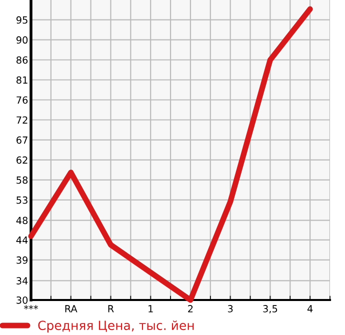 Image resolution: width=345 pixels, height=335 pixels. I want to click on x-tick-label: 4, so click(310, 308).